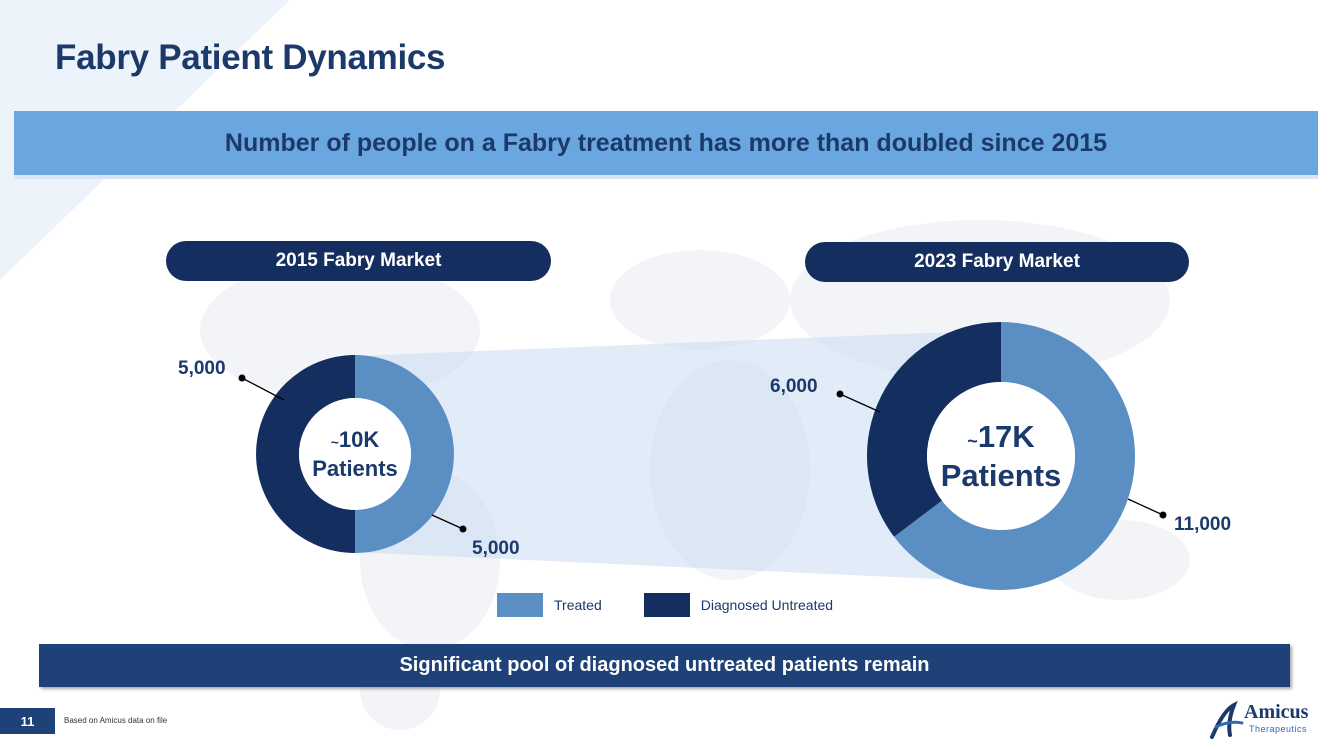 Image resolution: width=1333 pixels, height=749 pixels. What do you see at coordinates (794, 386) in the screenshot?
I see `data-label-2023-untreated: 6,000` at bounding box center [794, 386].